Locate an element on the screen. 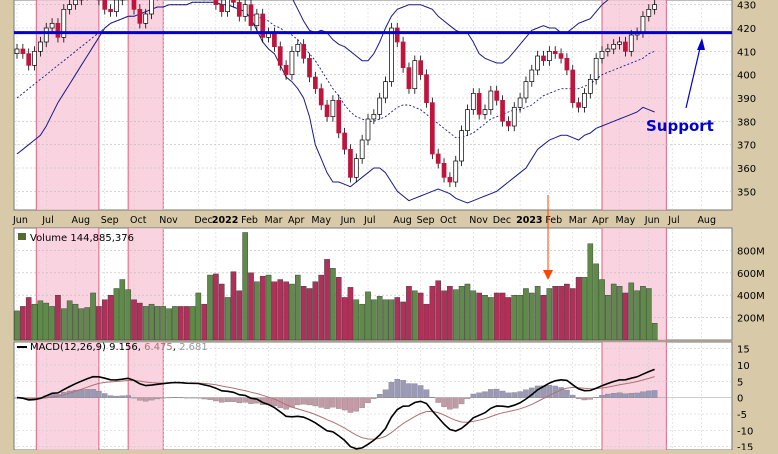 The image size is (778, 454). x-tick-8: Feb is located at coordinates (249, 220).